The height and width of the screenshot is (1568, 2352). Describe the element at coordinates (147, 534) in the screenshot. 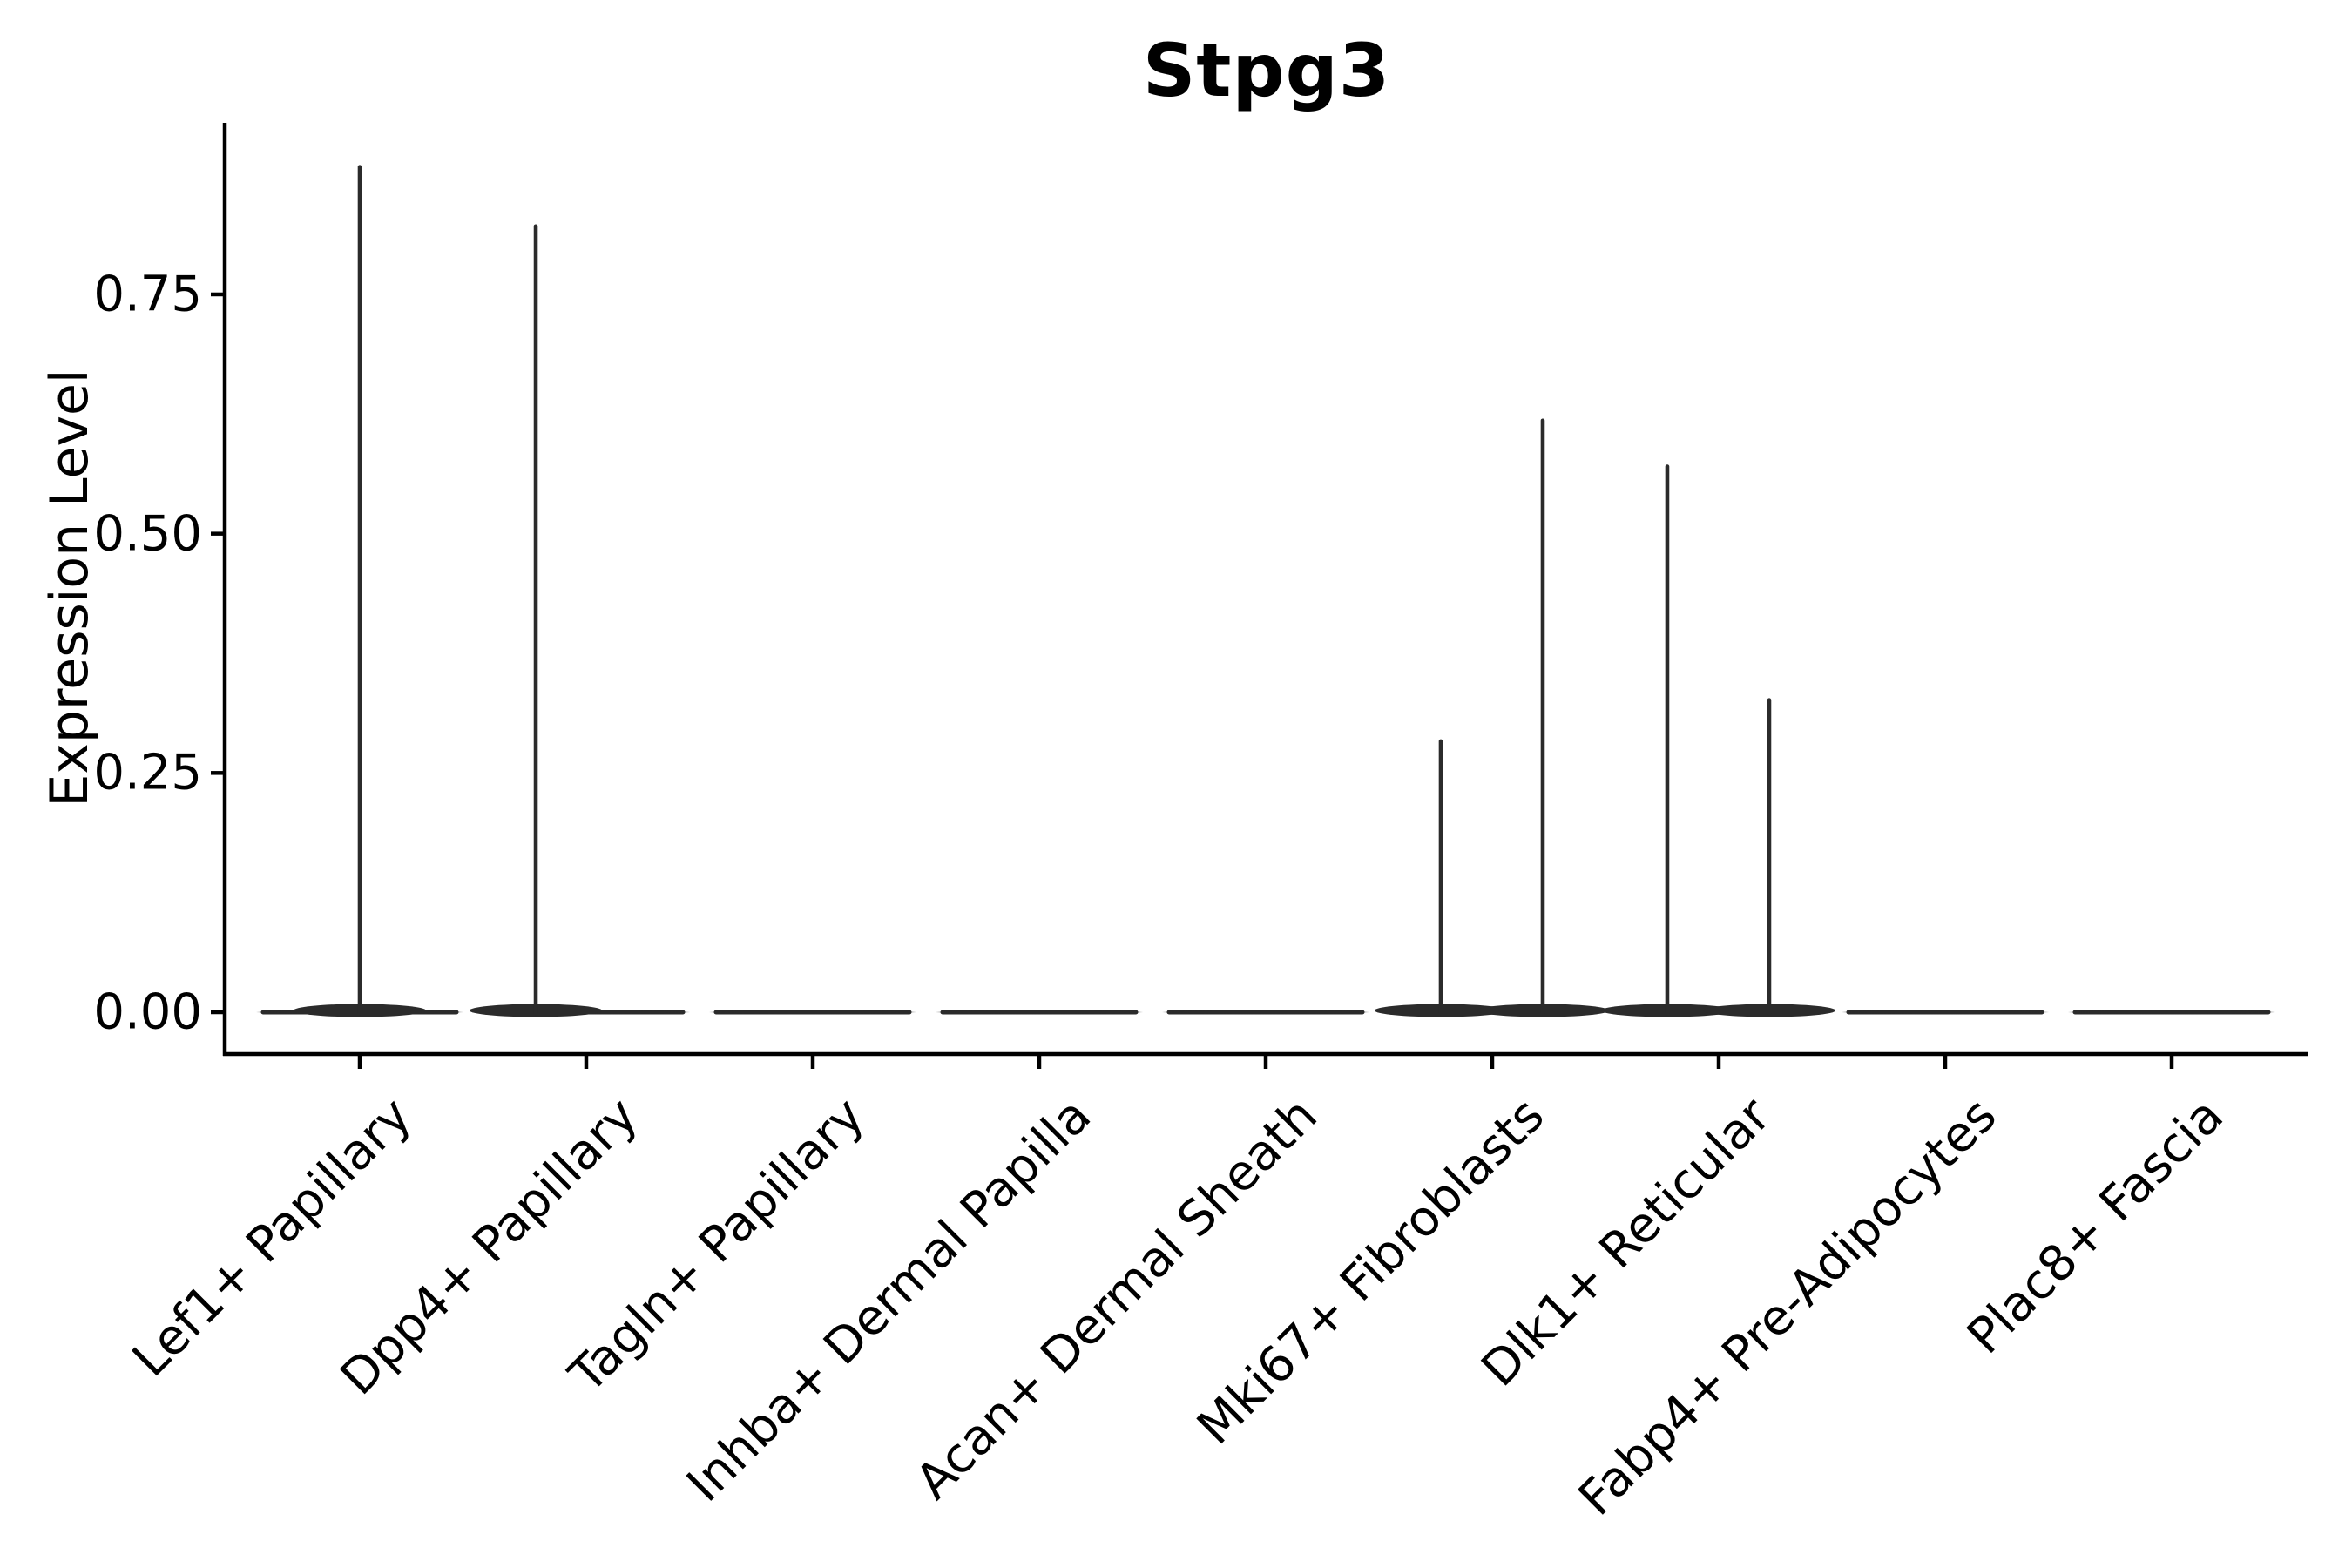

I see `y-tick-label: 0.50` at that location.